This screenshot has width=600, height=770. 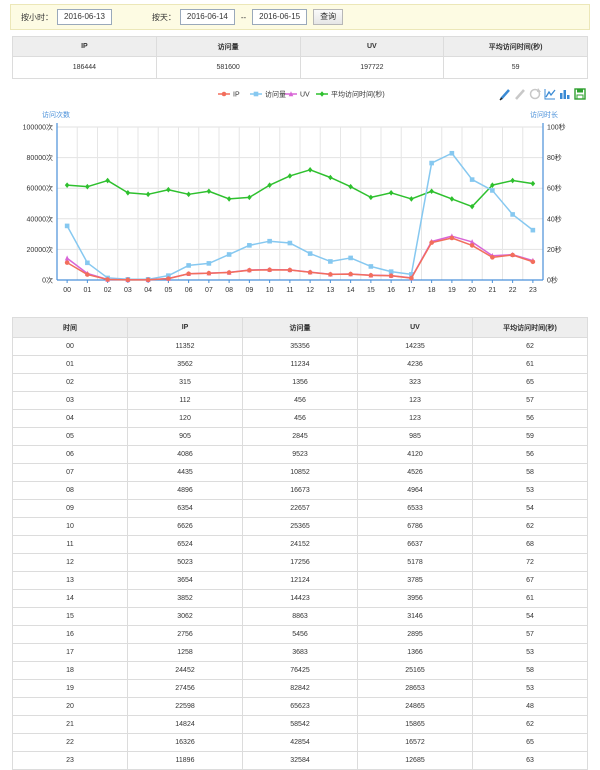 I want to click on table-cell: 42854, so click(x=300, y=742).